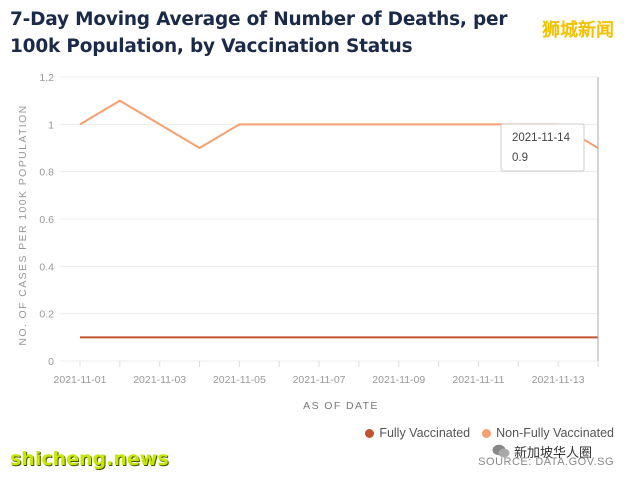 The image size is (624, 478). I want to click on x-axis-label: AS OF DATE, so click(341, 406).